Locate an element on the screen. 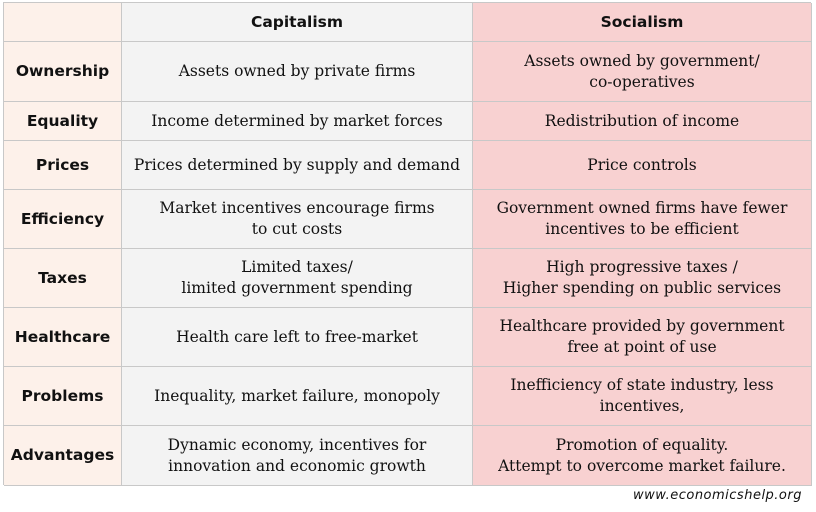 Image resolution: width=816 pixels, height=512 pixels. column-header-capitalism: Capitalism is located at coordinates (297, 22).